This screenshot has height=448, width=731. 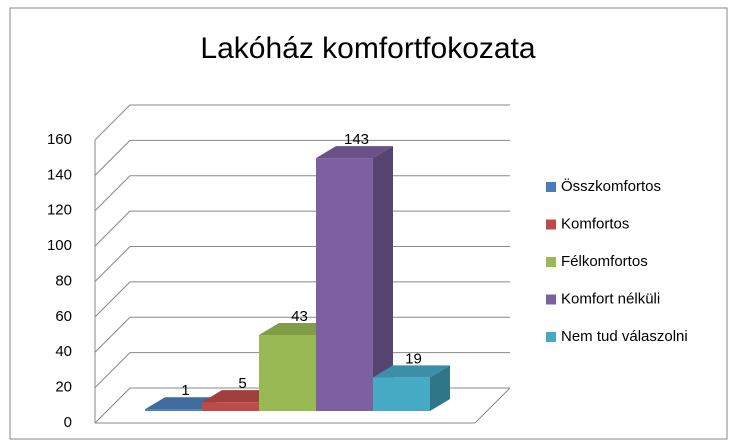 What do you see at coordinates (63, 316) in the screenshot?
I see `y-tick-label: 60` at bounding box center [63, 316].